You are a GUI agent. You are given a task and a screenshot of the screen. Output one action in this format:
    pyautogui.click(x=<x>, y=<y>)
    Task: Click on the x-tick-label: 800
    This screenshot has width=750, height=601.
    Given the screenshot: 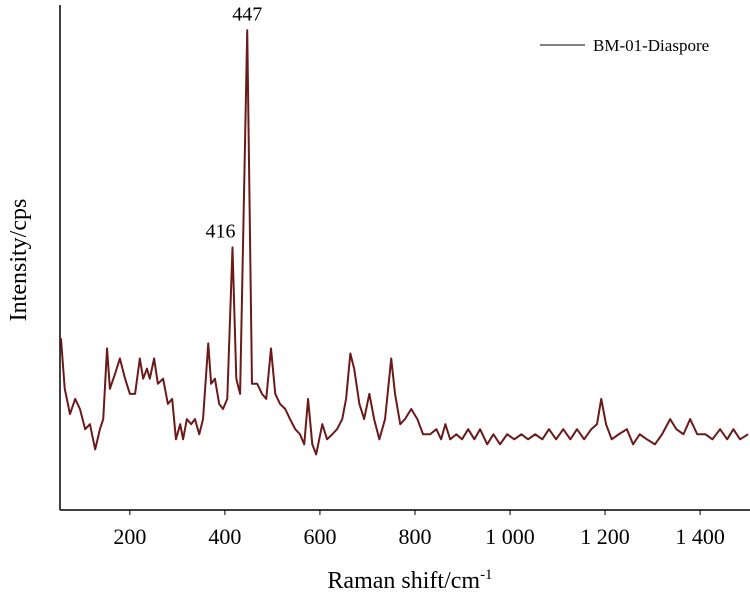 What is the action you would take?
    pyautogui.click(x=414, y=536)
    